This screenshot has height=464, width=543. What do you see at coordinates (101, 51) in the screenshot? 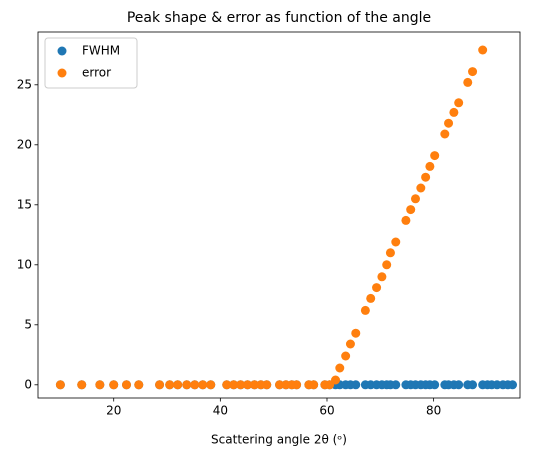
I see `legend-label: FWHM` at bounding box center [101, 51].